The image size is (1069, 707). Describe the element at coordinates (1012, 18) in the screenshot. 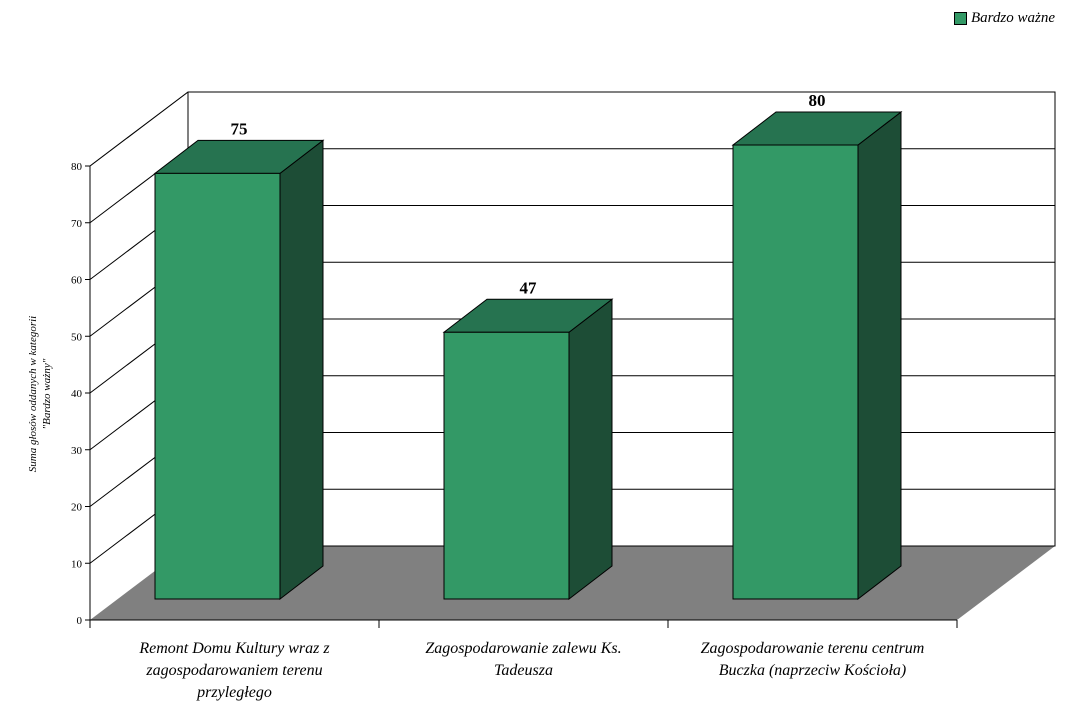

I see `legend-label: Bardzo ważne` at that location.